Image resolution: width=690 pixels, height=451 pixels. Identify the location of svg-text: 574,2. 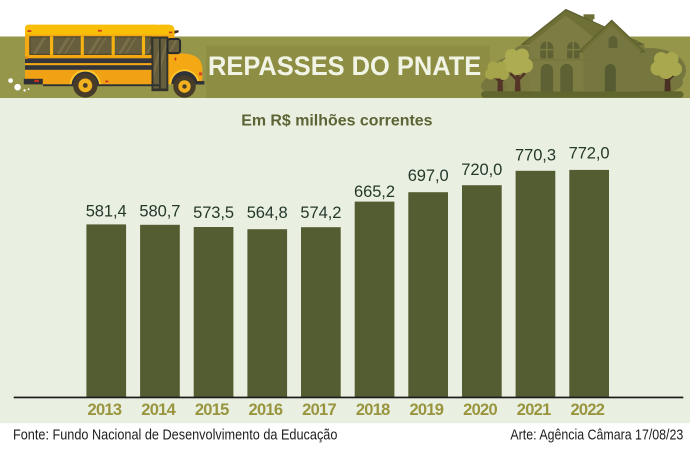
(320, 213).